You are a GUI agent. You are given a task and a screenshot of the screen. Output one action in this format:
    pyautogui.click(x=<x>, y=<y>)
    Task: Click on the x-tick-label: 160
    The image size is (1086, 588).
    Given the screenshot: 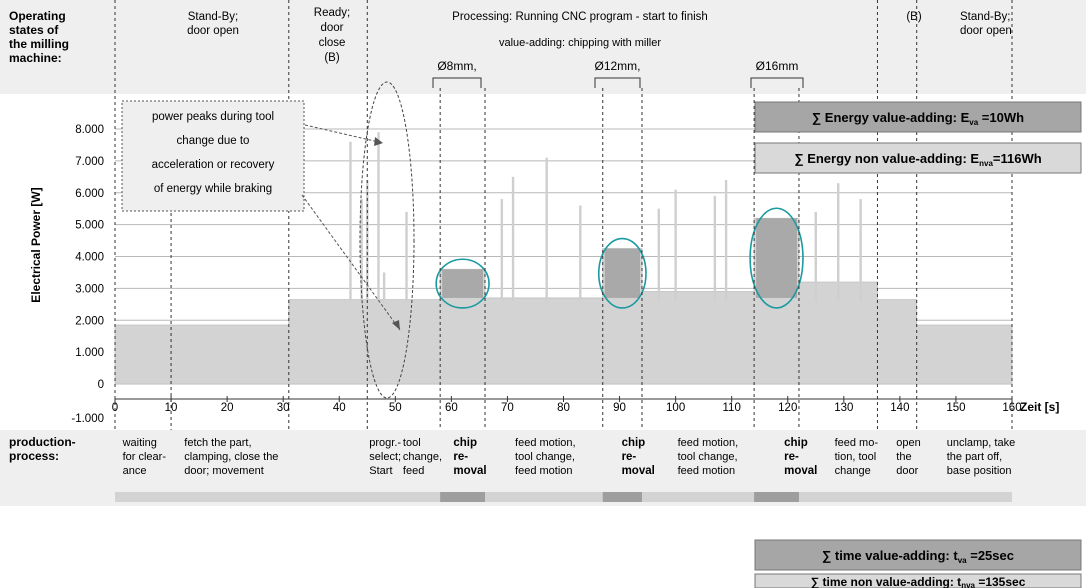 What is the action you would take?
    pyautogui.click(x=1011, y=408)
    